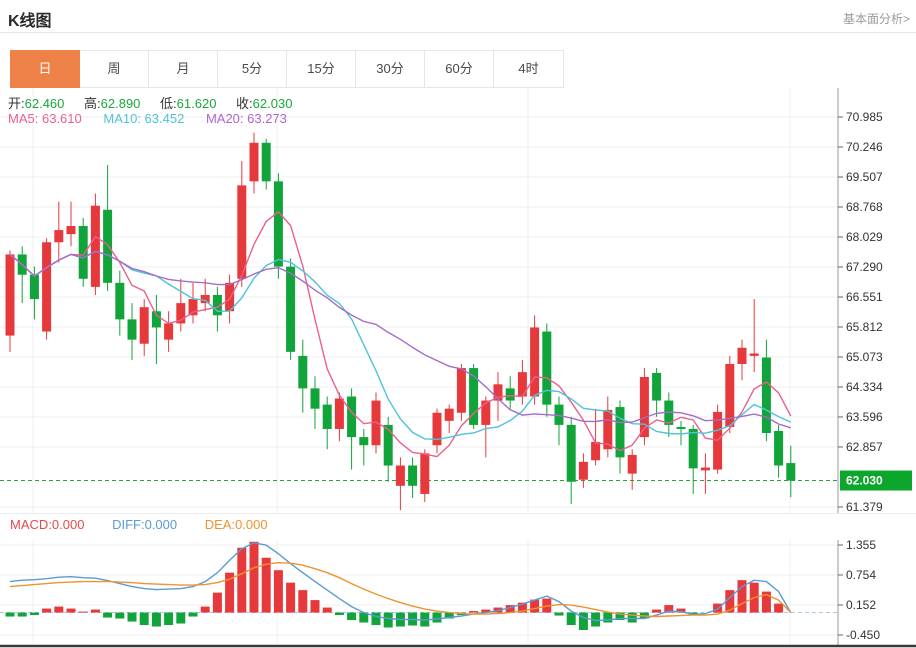 This screenshot has width=916, height=648. Describe the element at coordinates (458, 32) in the screenshot. I see `title-divider` at that location.